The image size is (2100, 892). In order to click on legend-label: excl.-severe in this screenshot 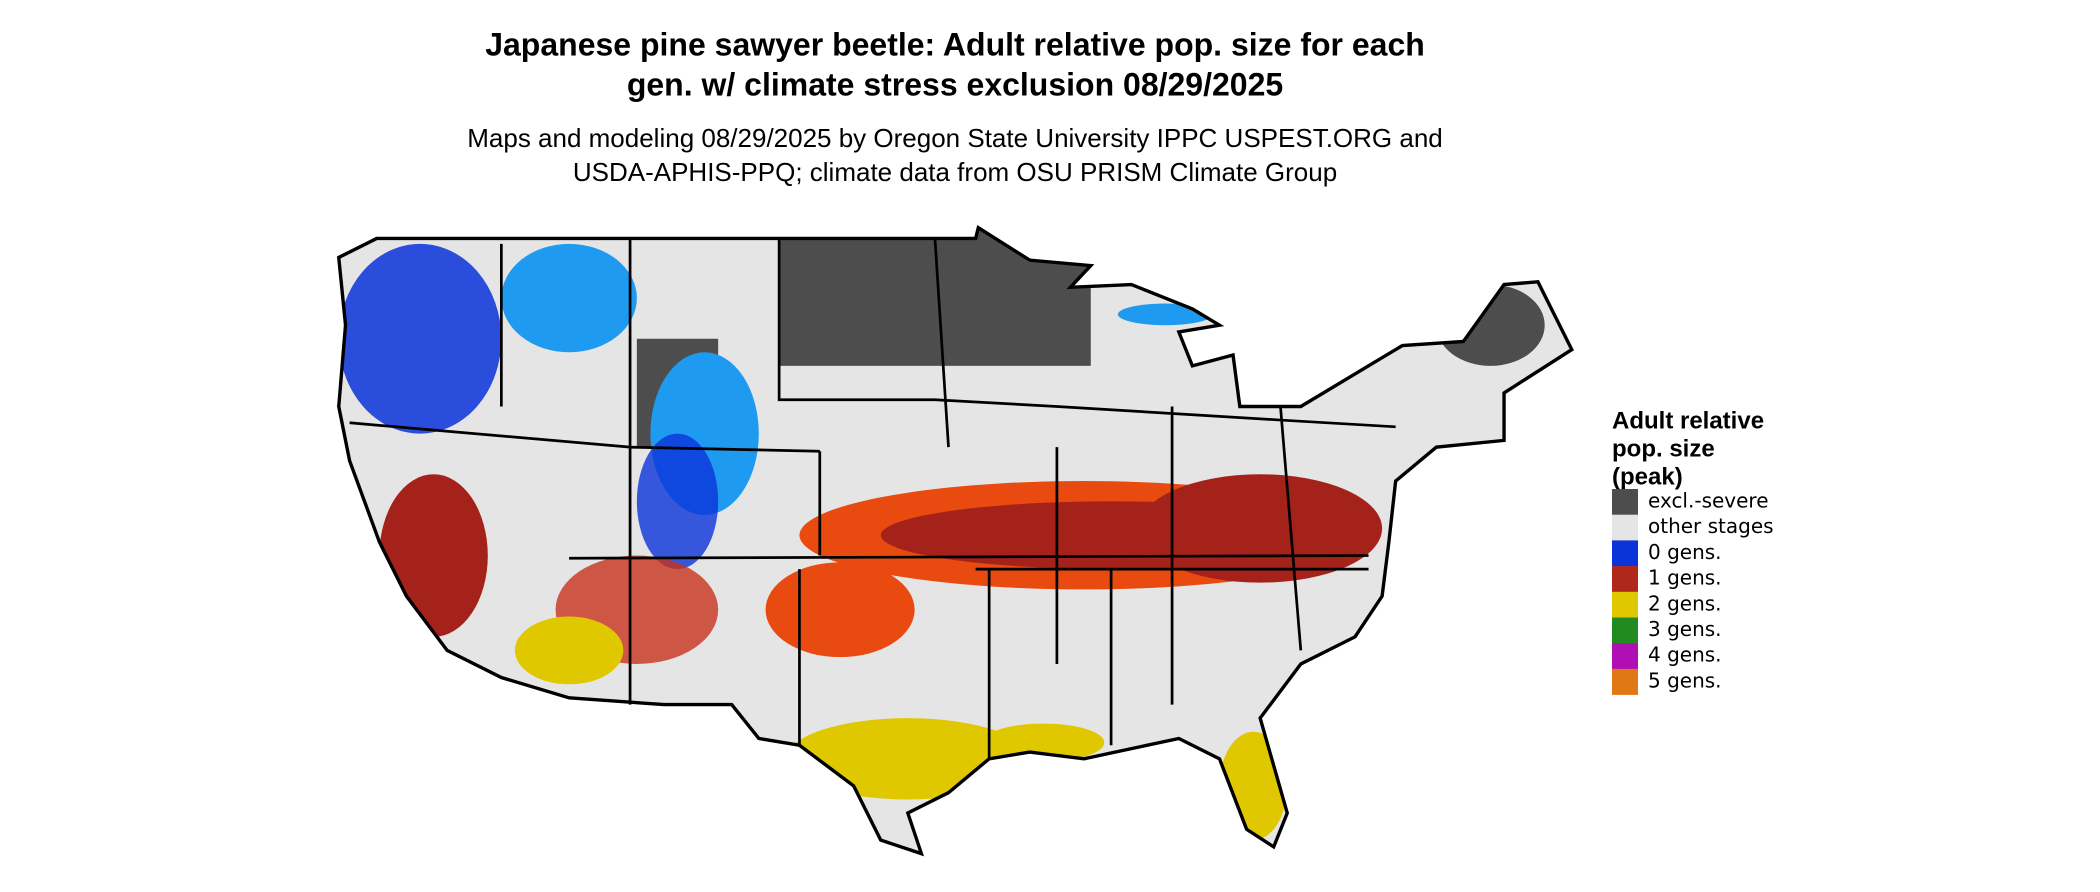, I will do `click(1708, 501)`.